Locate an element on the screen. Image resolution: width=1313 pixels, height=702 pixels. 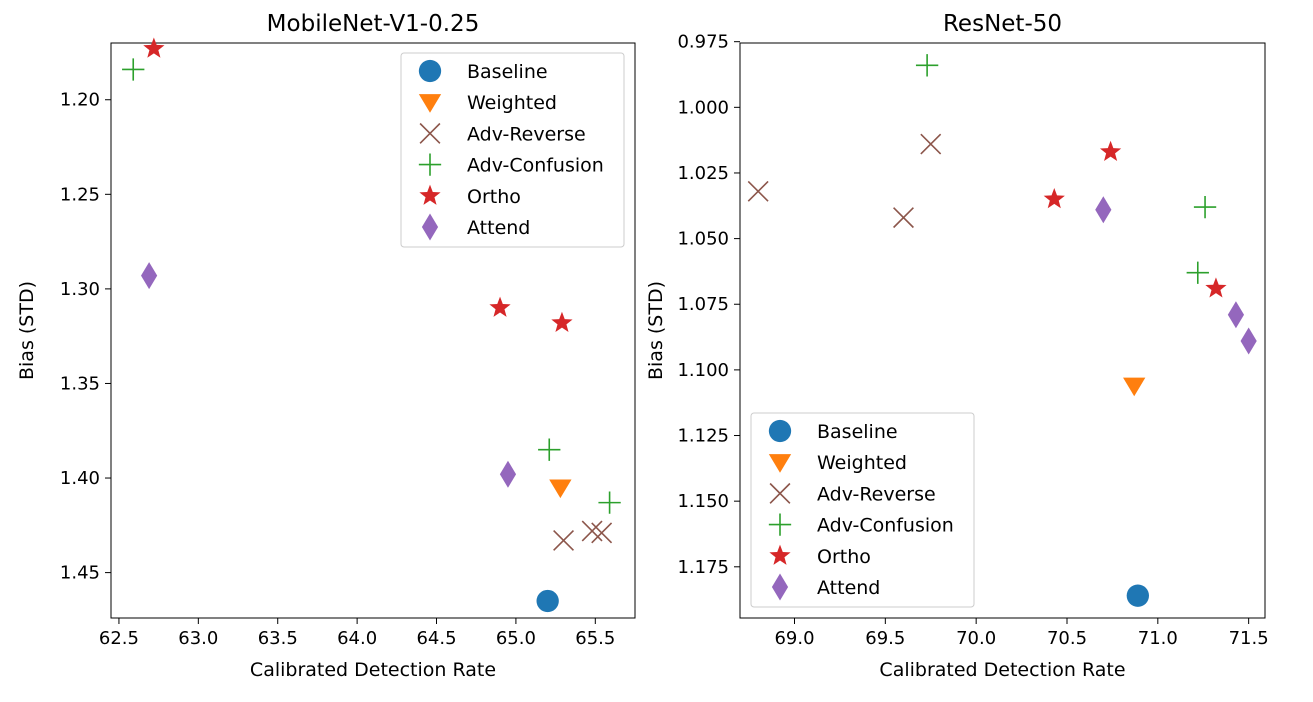
y-tick-label: 1.175 is located at coordinates (703, 567).